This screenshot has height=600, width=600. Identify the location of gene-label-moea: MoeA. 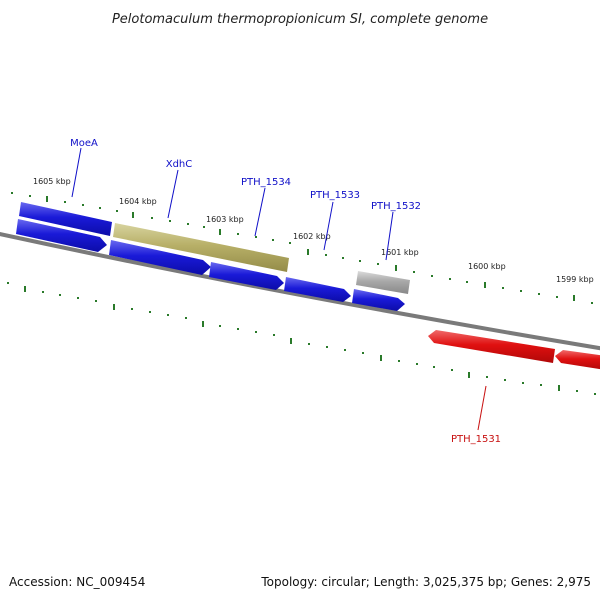
(84, 143).